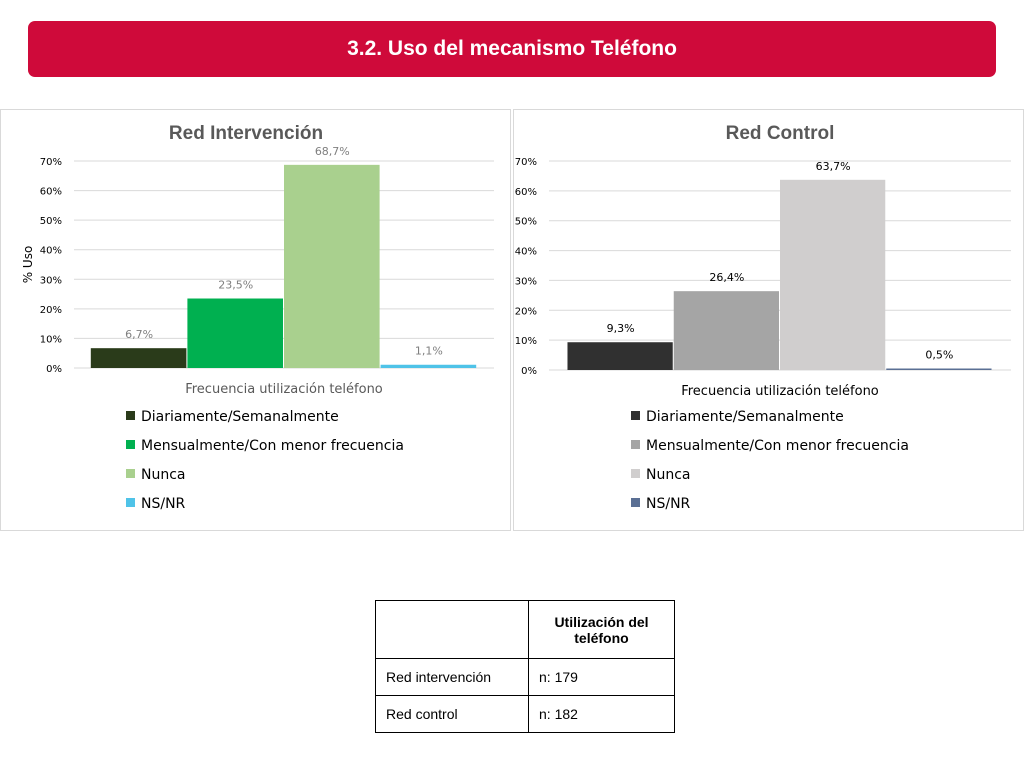 Image resolution: width=1024 pixels, height=768 pixels. Describe the element at coordinates (139, 334) in the screenshot. I see `data-label: 6,7%` at that location.